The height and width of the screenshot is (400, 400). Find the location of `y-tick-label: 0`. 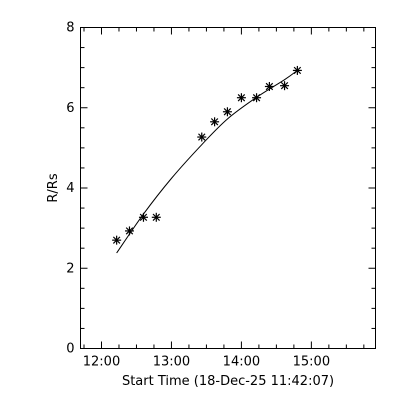

y-tick-label: 0 is located at coordinates (70, 349).